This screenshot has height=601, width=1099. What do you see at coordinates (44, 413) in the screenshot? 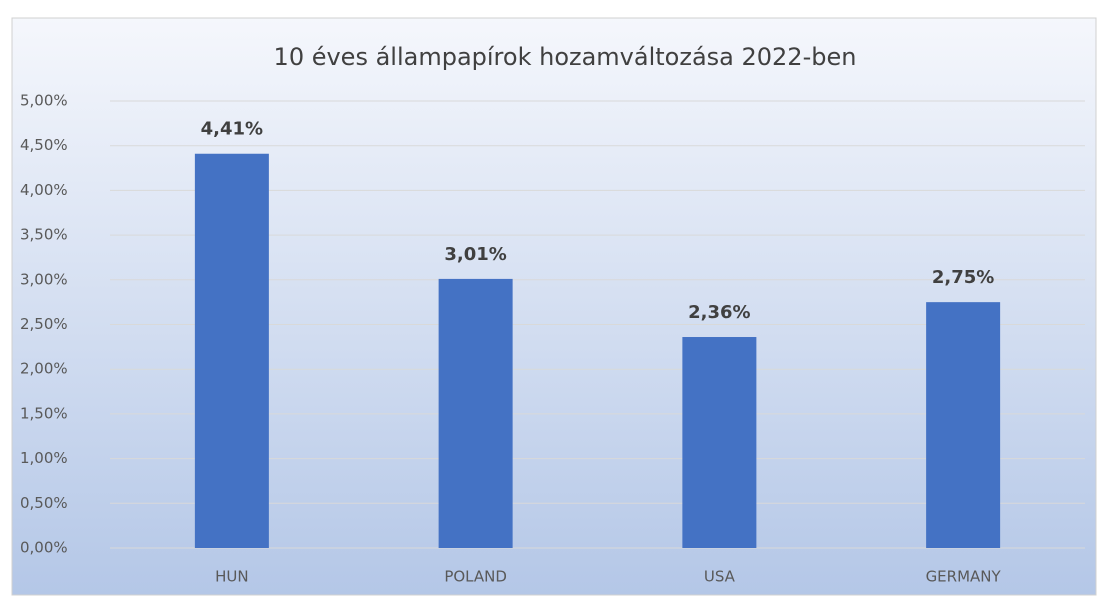
I see `y-tick-label: 1,50%` at bounding box center [44, 413].